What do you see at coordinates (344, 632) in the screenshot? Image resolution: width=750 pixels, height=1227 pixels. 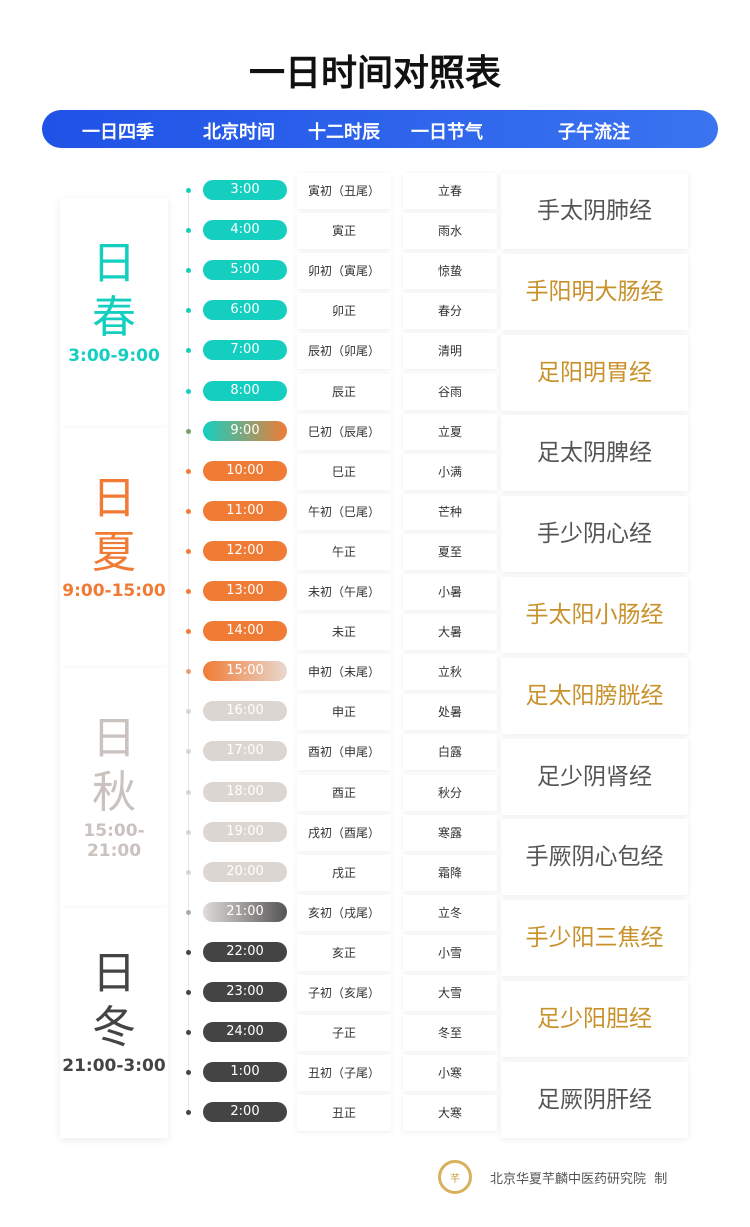 I see `shichen-cell: 未正` at bounding box center [344, 632].